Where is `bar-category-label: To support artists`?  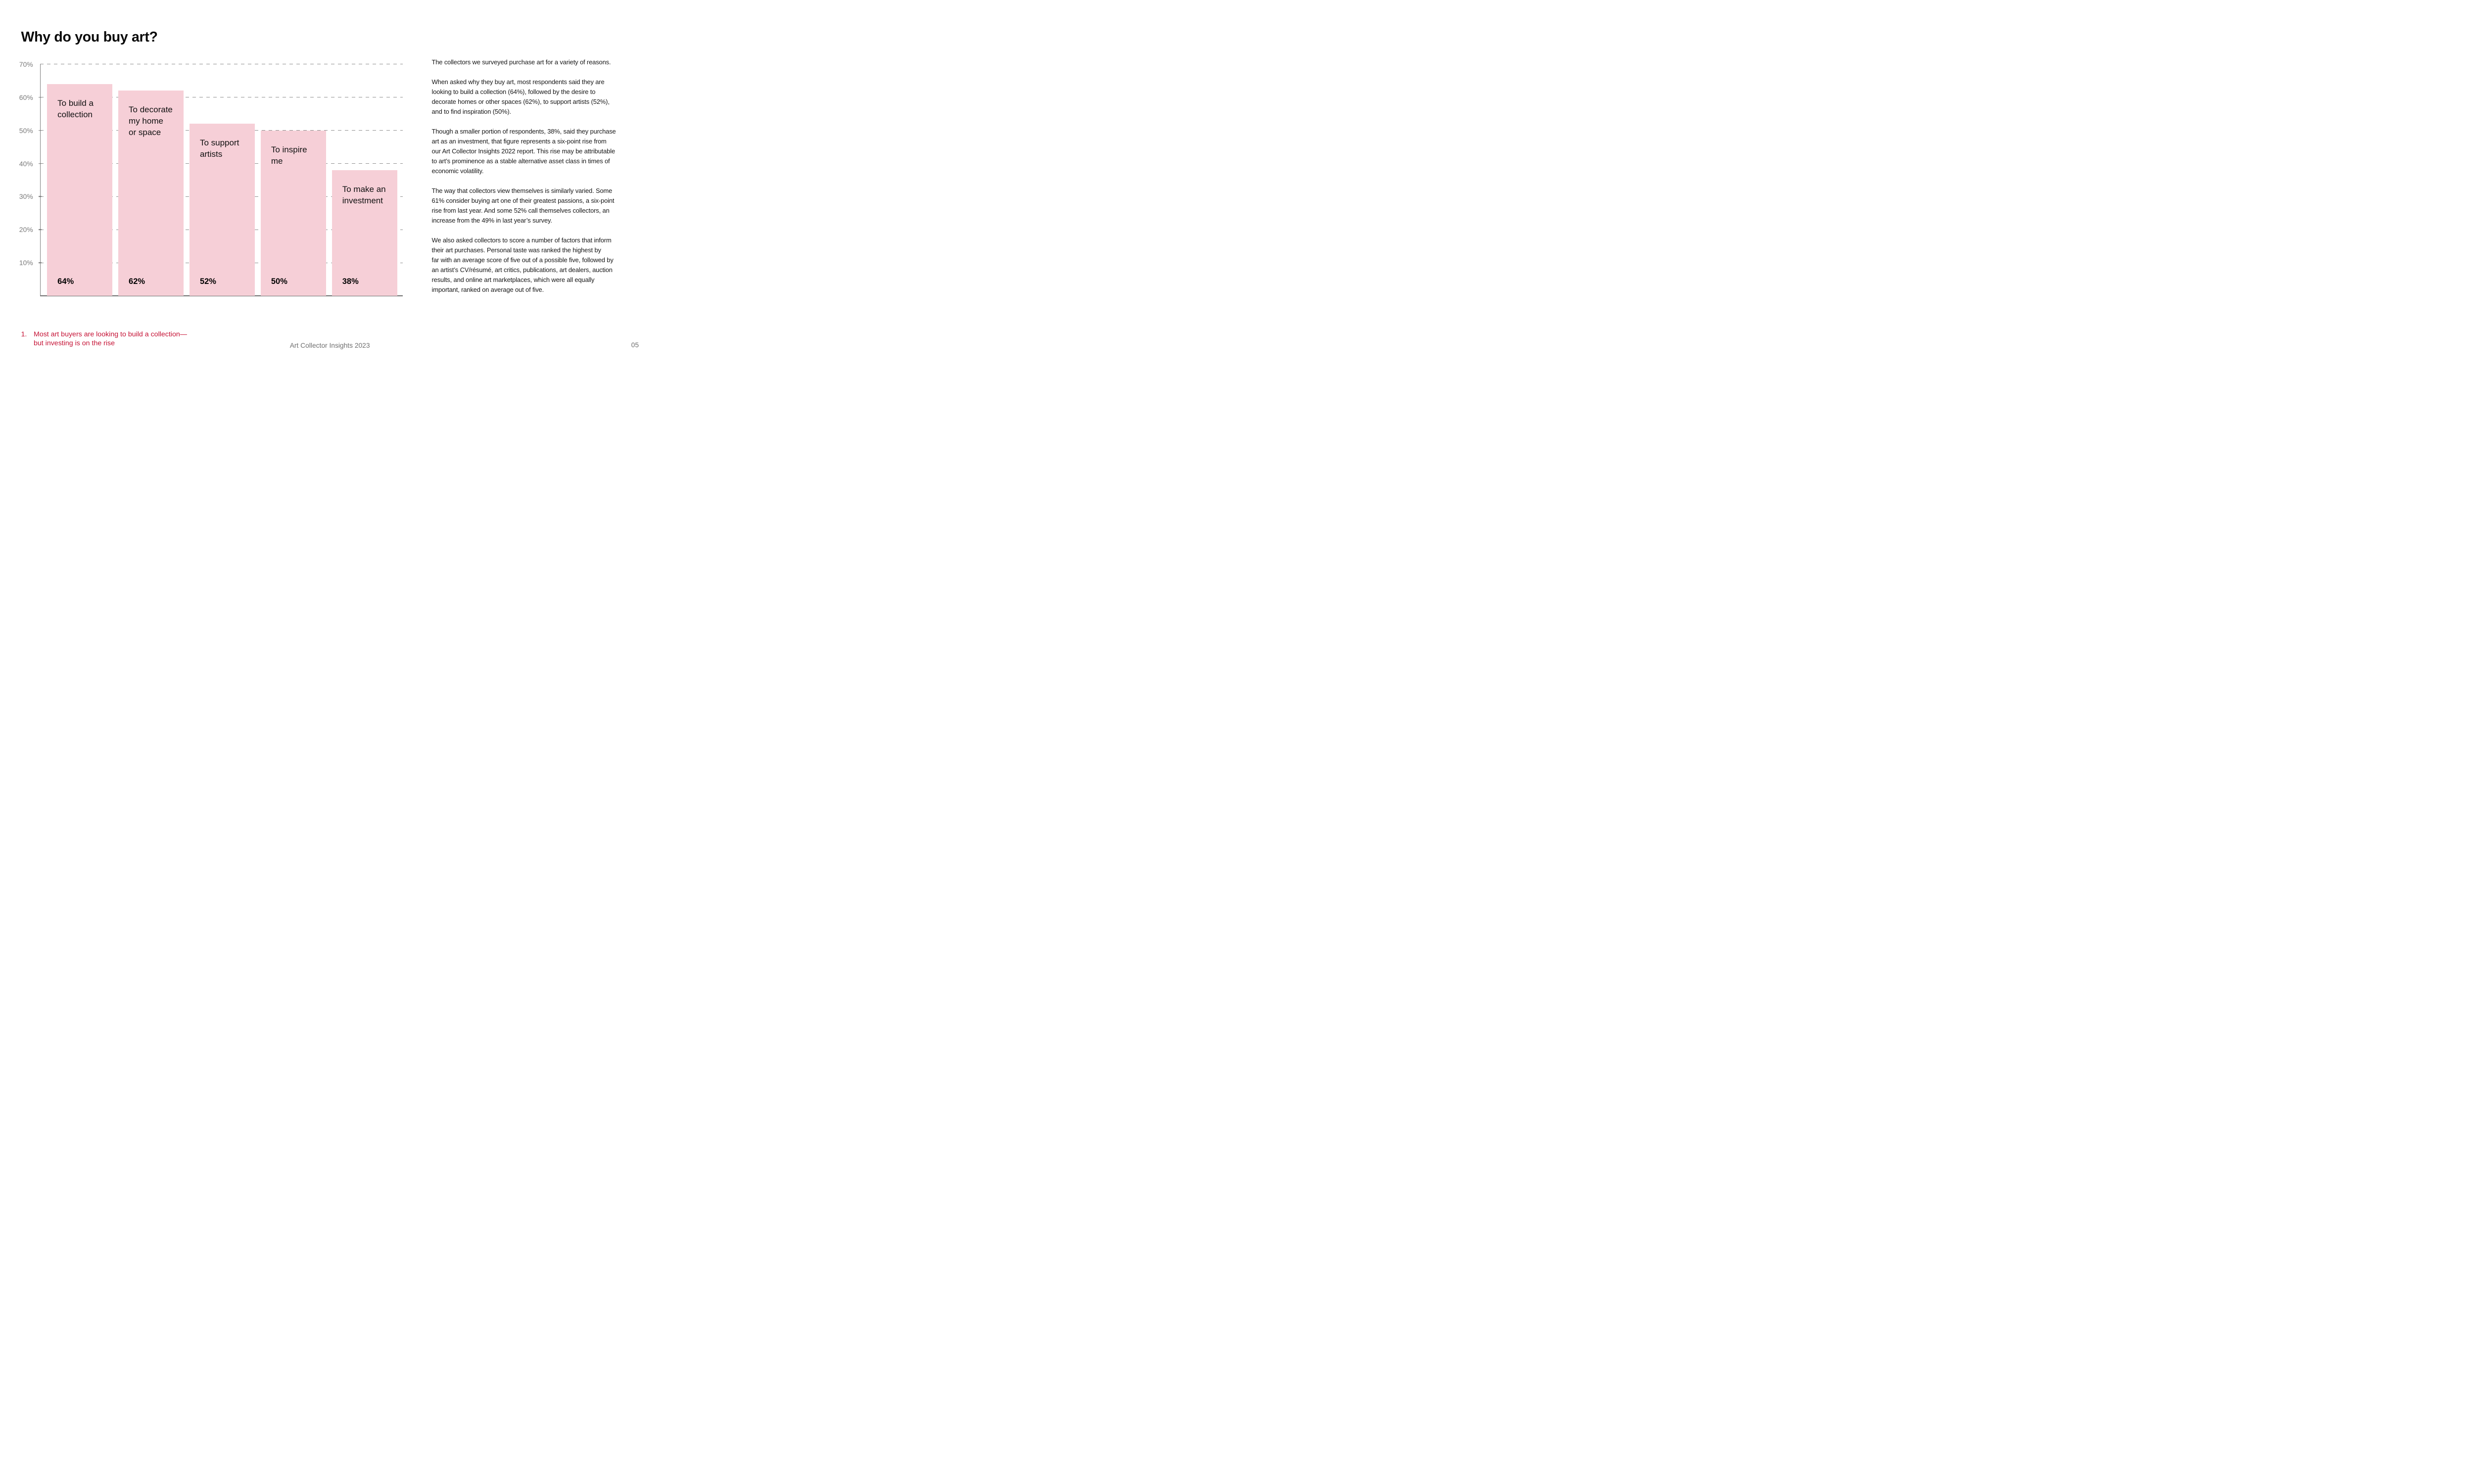 bar-category-label: To support artists is located at coordinates (219, 148).